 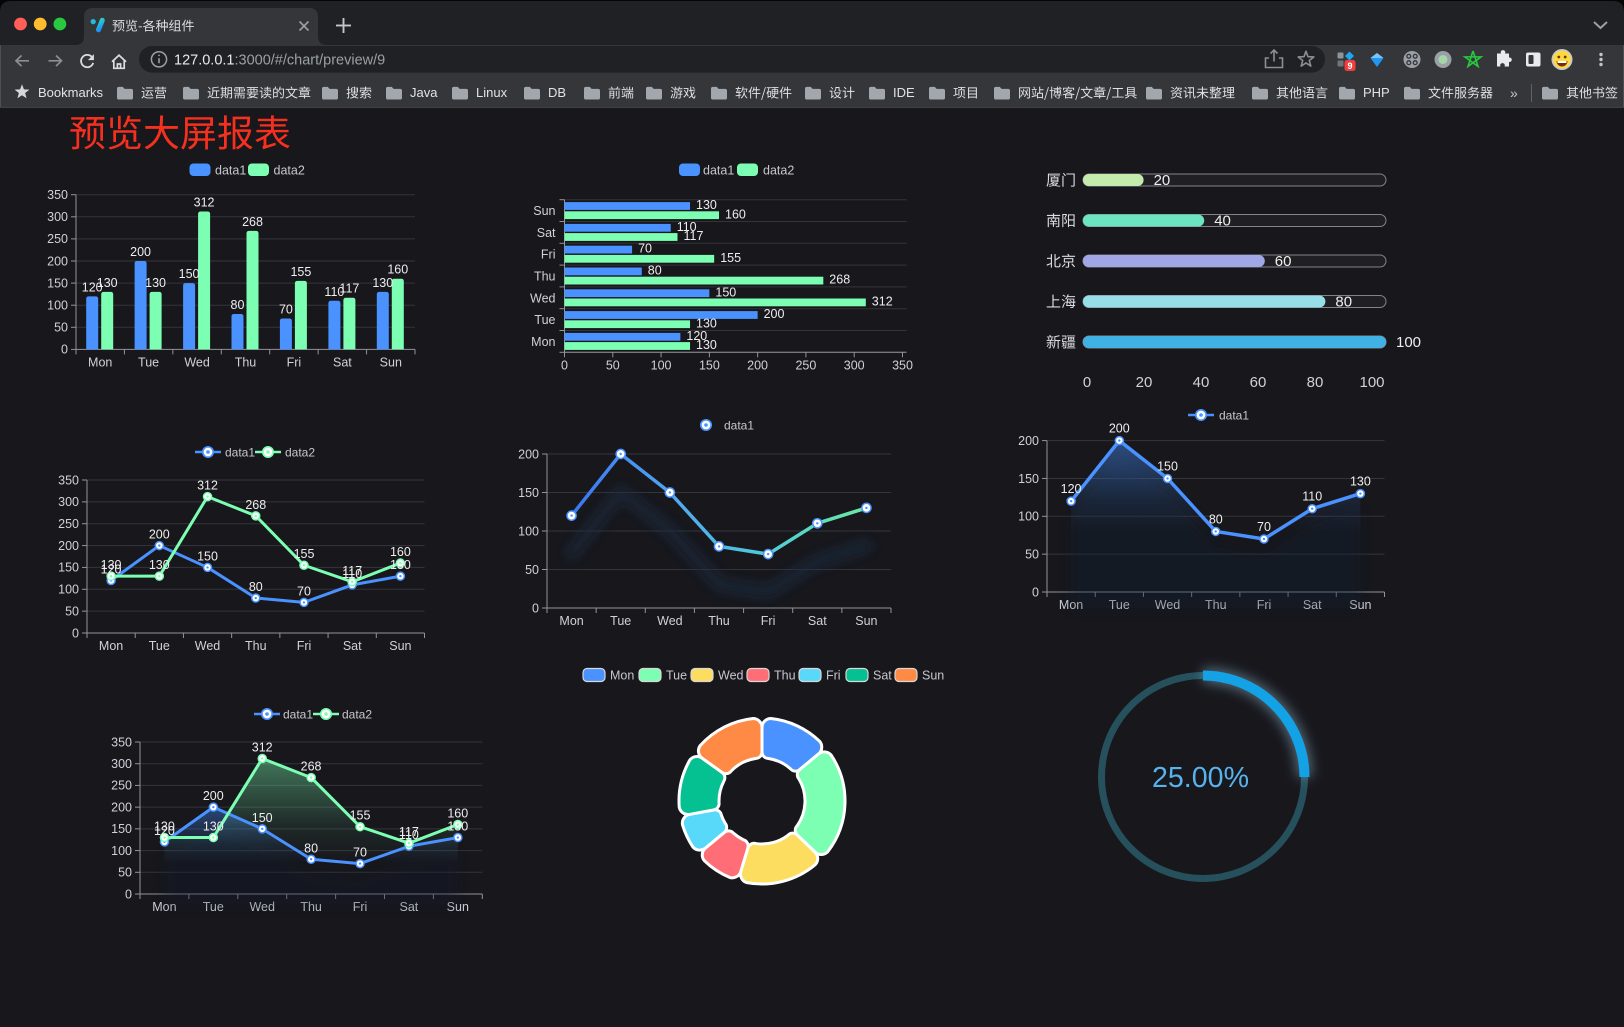 What do you see at coordinates (904, 92) in the screenshot?
I see `svg-text: IDE` at bounding box center [904, 92].